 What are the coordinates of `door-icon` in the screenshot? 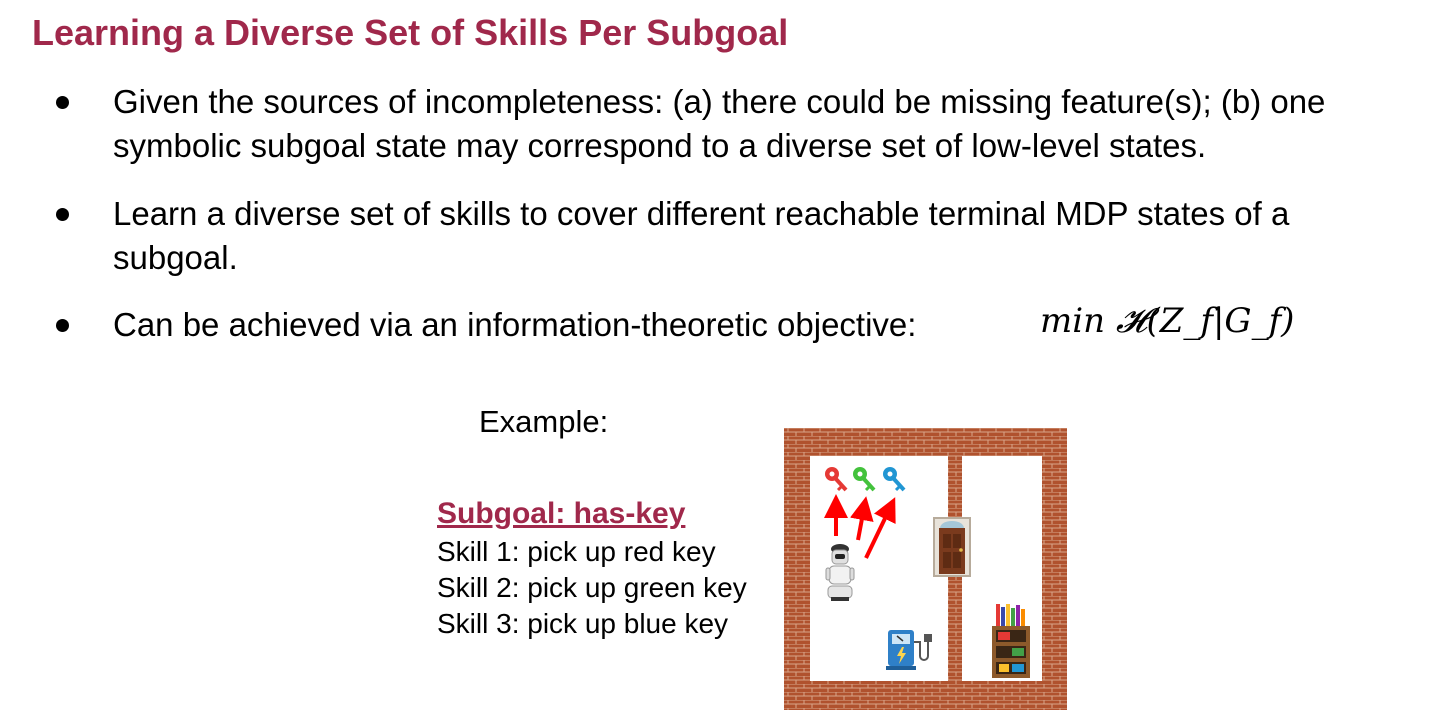 It's located at (952, 547).